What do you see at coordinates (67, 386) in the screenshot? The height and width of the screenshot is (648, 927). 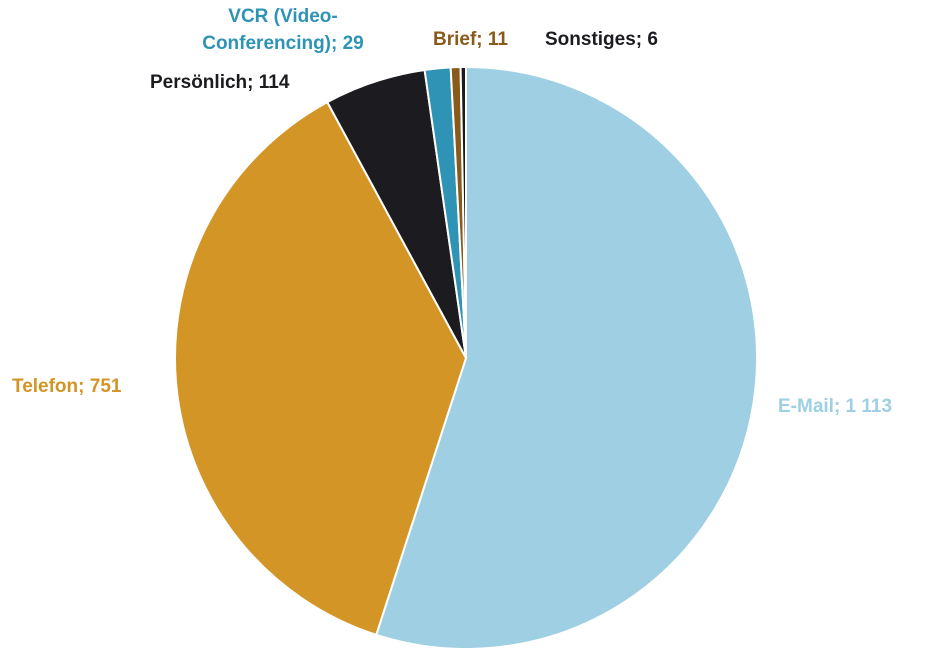 I see `data-label: Telefon; 751` at bounding box center [67, 386].